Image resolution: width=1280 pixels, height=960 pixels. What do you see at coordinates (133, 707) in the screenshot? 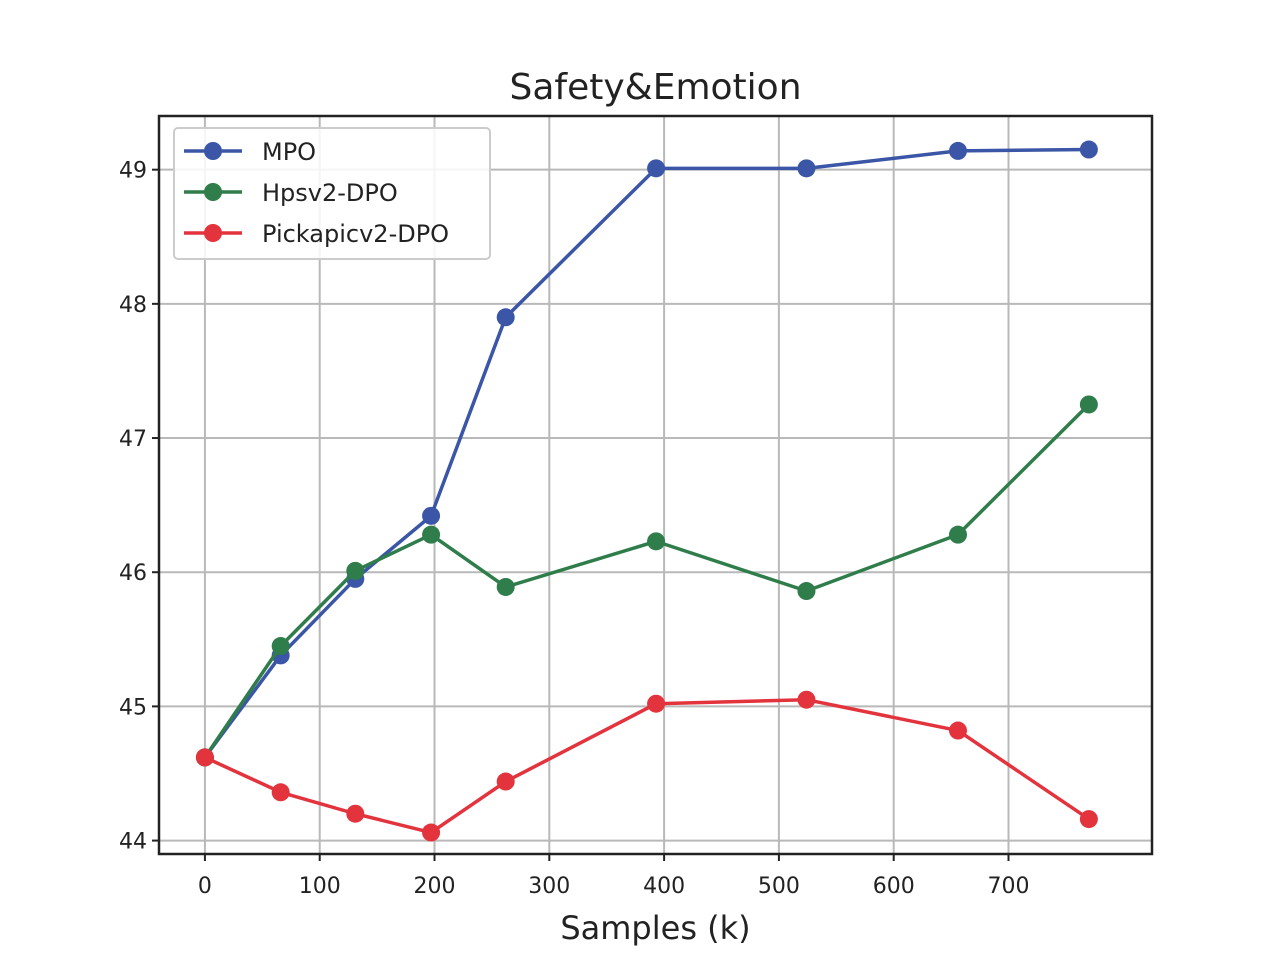
I see `y-tick-label: 45` at bounding box center [133, 707].